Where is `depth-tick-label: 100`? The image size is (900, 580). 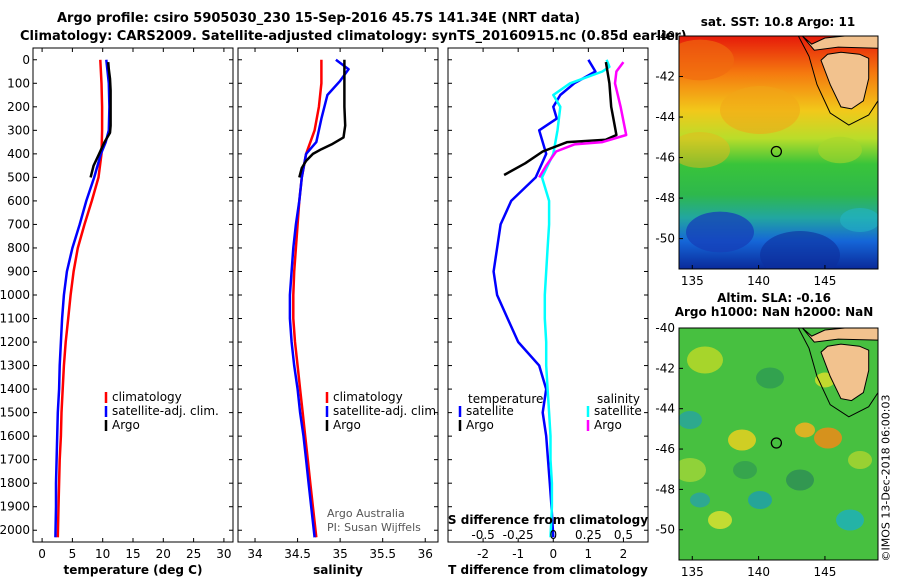 depth-tick-label: 100 is located at coordinates (18, 83).